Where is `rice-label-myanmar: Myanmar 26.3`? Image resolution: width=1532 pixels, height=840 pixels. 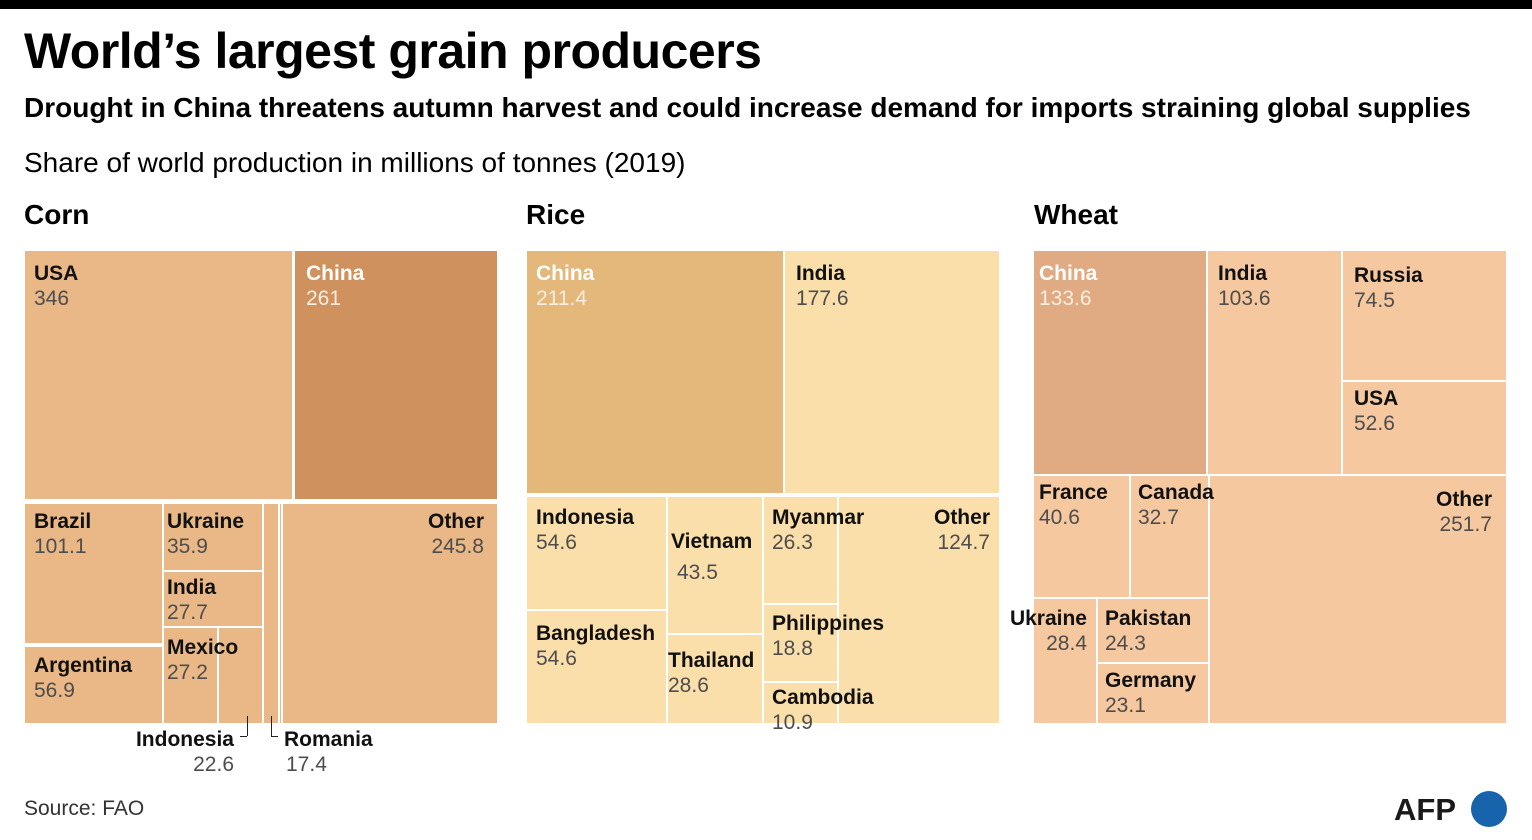
rice-label-myanmar: Myanmar 26.3 is located at coordinates (818, 530).